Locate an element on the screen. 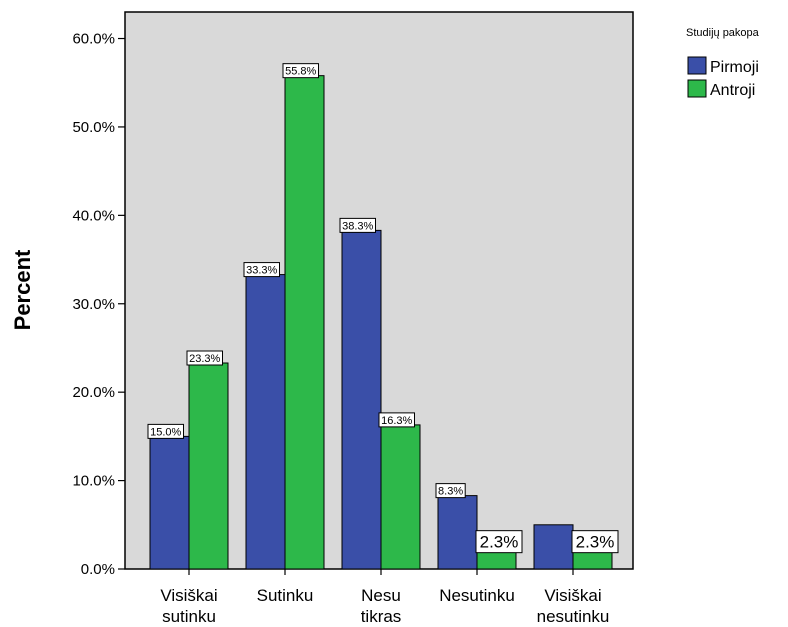 The width and height of the screenshot is (788, 627). data-label: 15.0% is located at coordinates (165, 432).